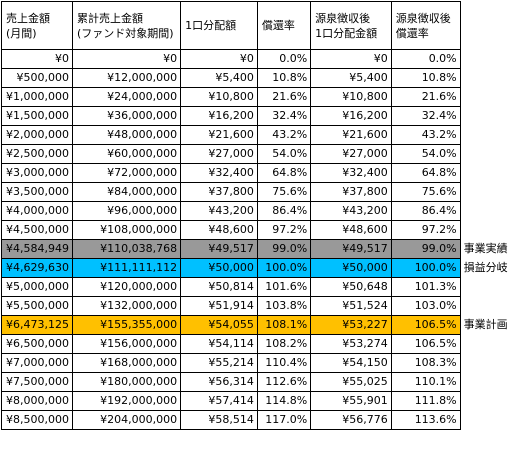  I want to click on cell-redemption-rate: 43.2%, so click(284, 135).